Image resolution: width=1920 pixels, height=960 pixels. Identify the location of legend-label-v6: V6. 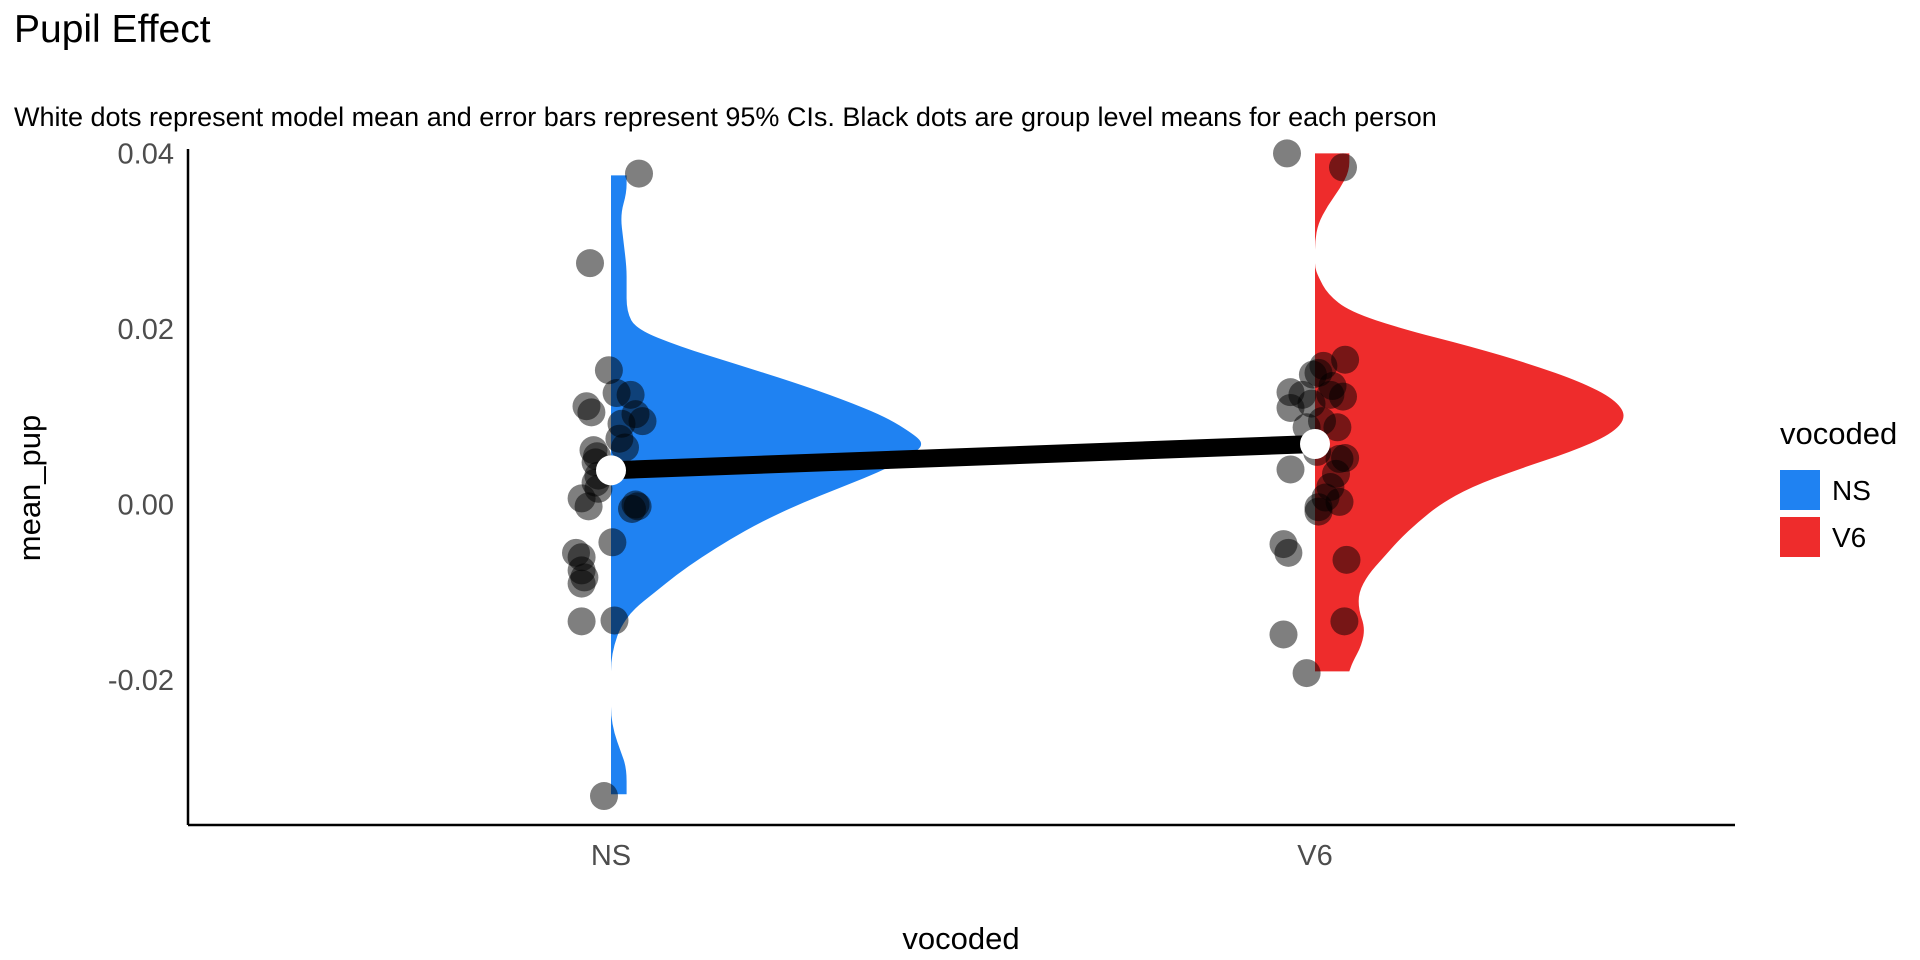
(1849, 537).